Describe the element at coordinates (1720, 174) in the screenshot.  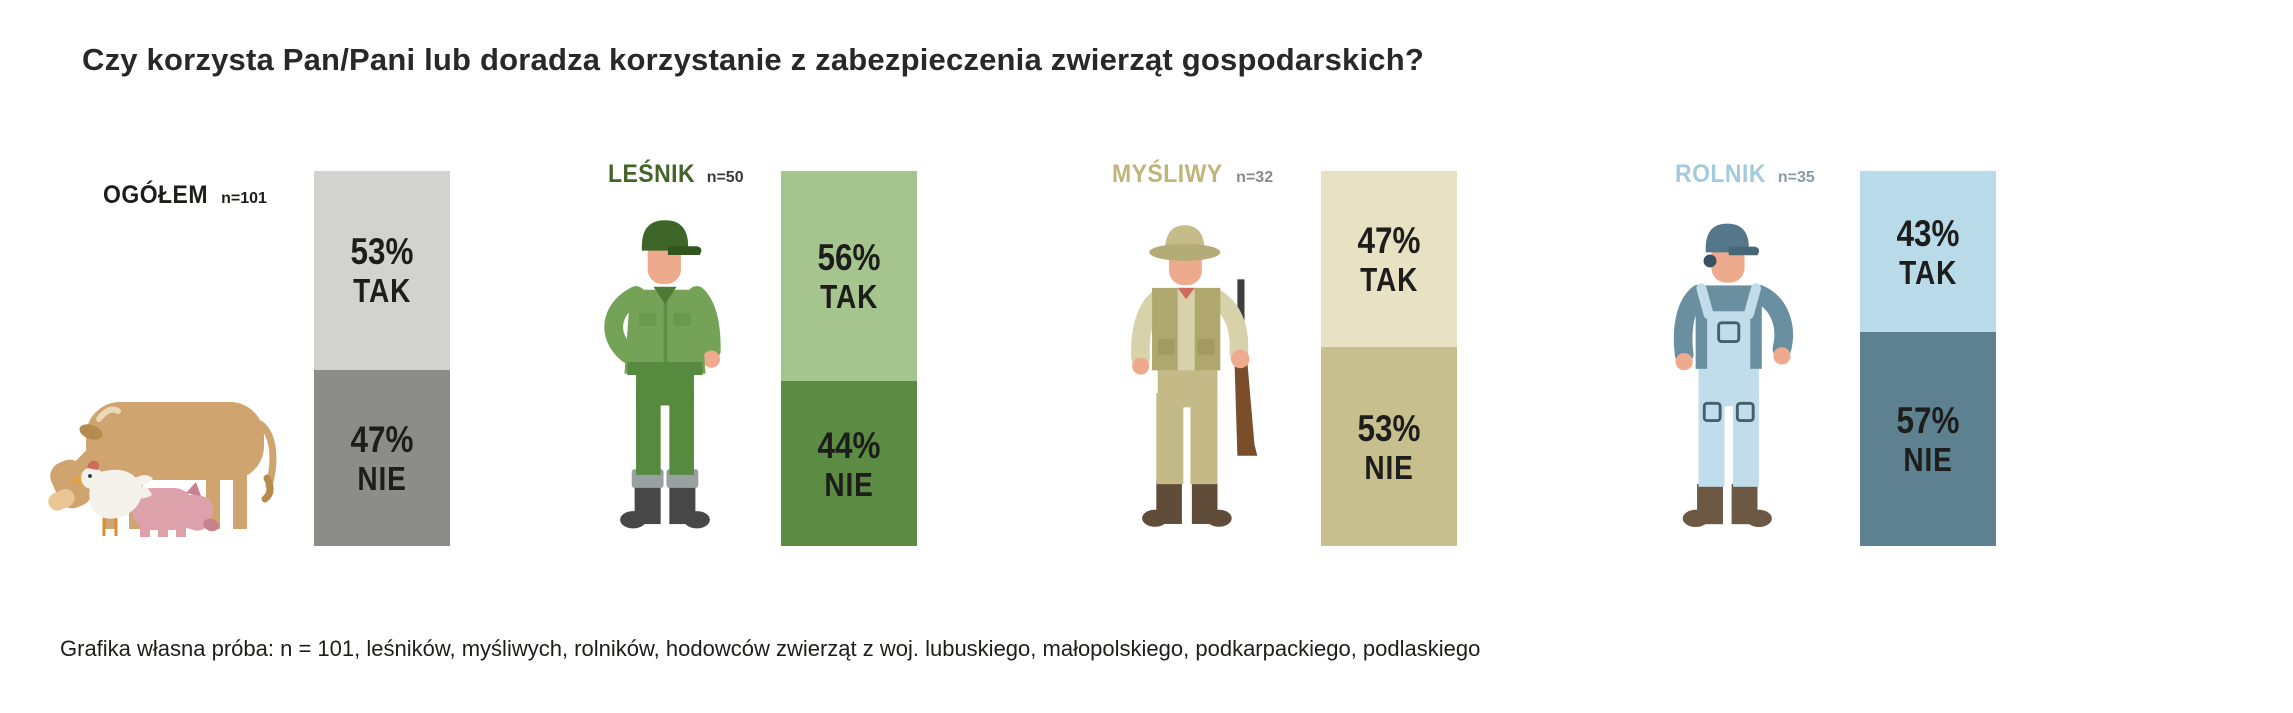
I see `group-name: ROLNIK` at that location.